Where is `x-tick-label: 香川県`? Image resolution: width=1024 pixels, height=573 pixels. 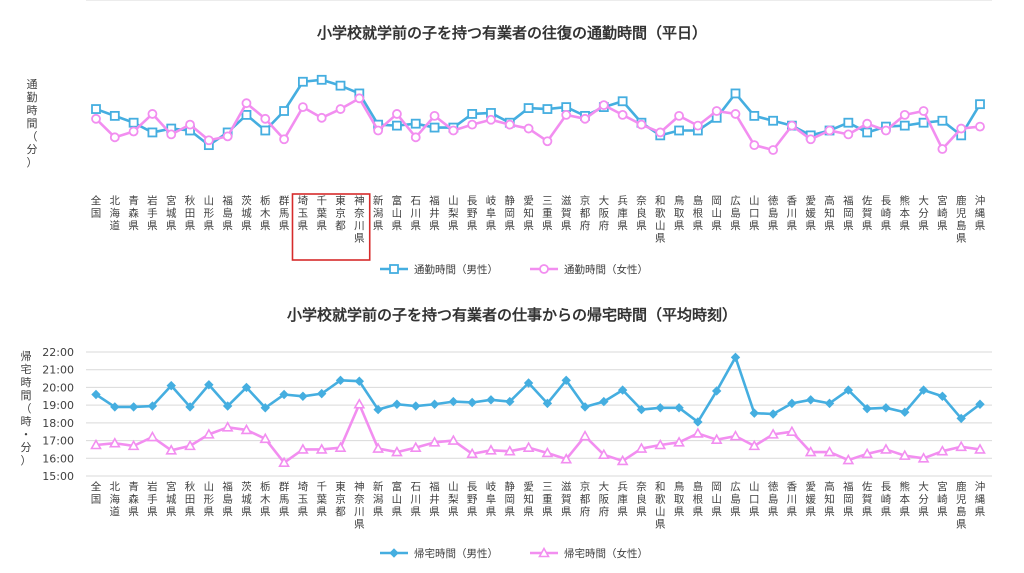 x-tick-label: 香川県 is located at coordinates (792, 499).